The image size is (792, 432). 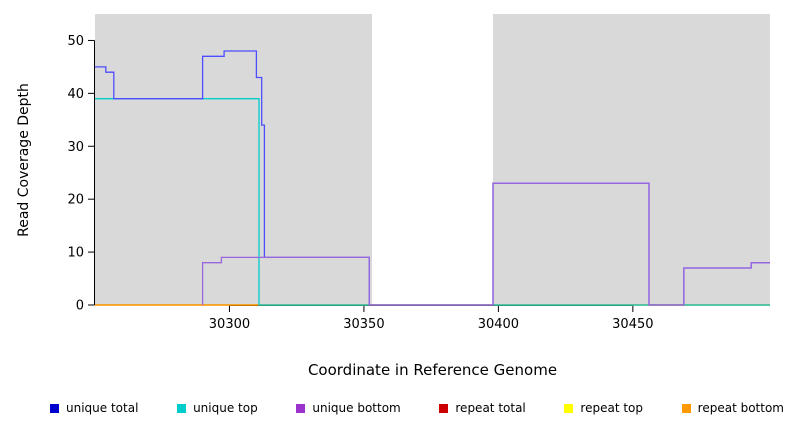 I want to click on x-axis-title: Coordinate in Reference Genome, so click(x=432, y=370).